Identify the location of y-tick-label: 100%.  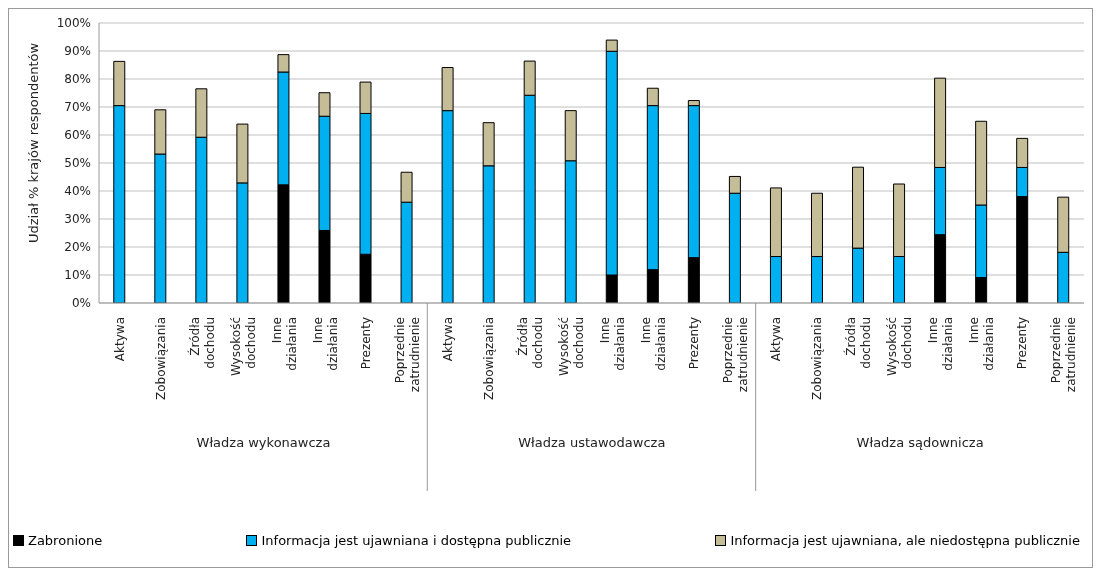
(73, 23).